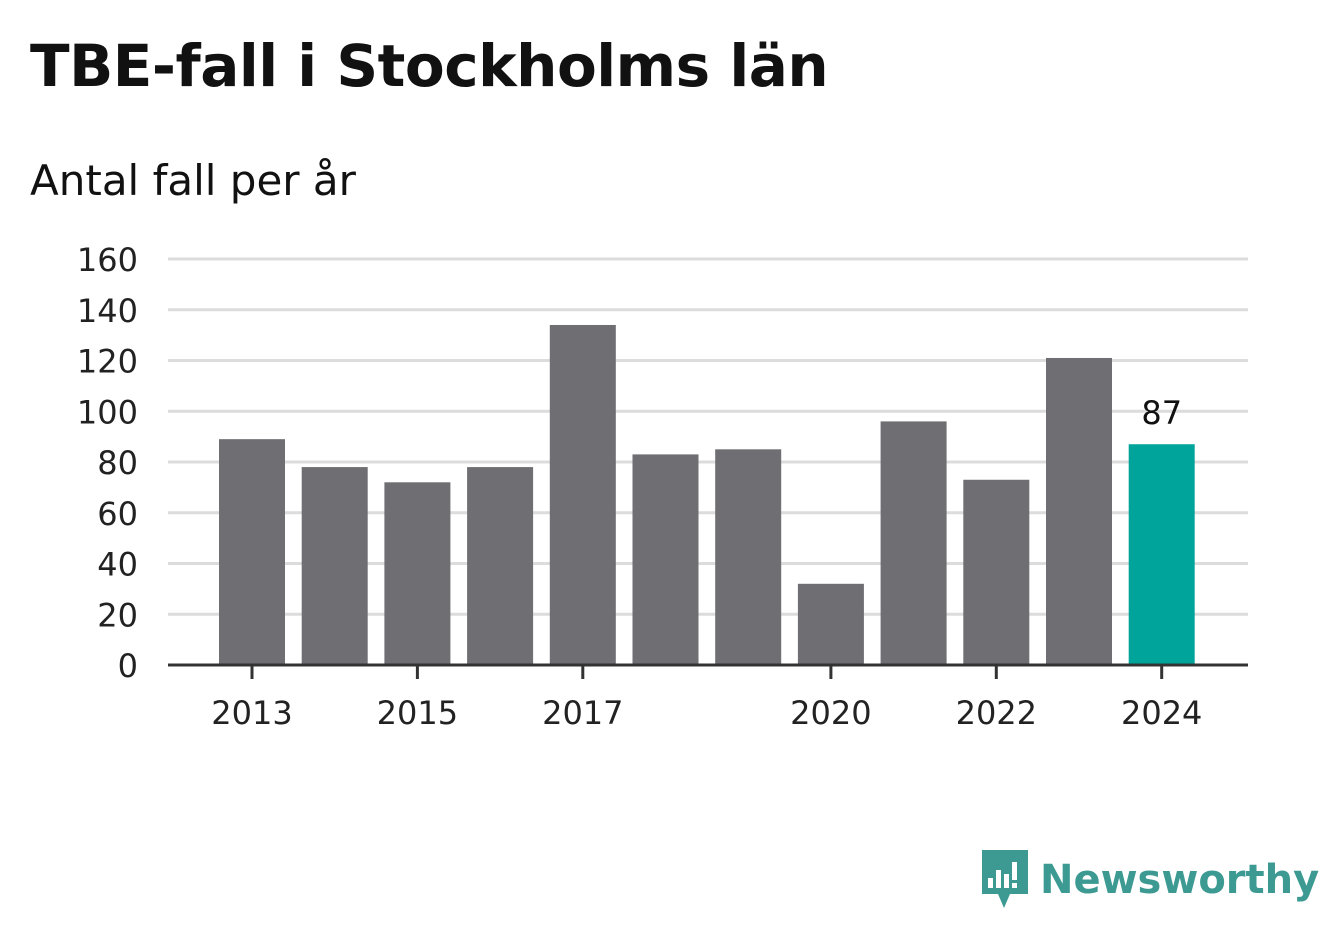 The width and height of the screenshot is (1322, 939). I want to click on bar-2018, so click(665, 559).